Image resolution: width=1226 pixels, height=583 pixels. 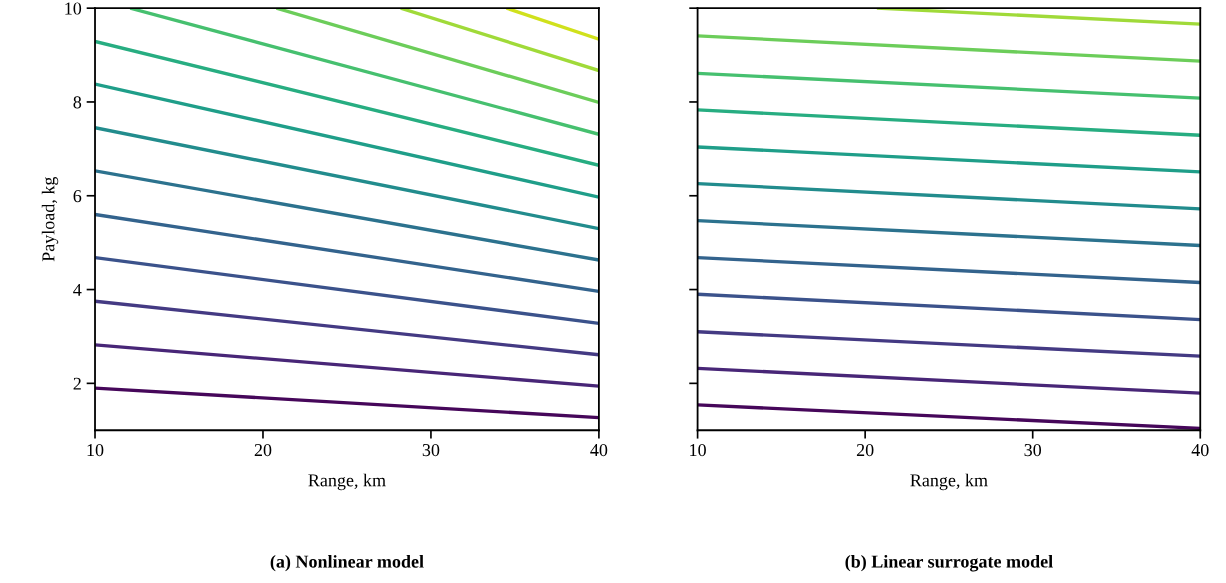 What do you see at coordinates (50, 219) in the screenshot?
I see `y-axis-title: Payload, kg` at bounding box center [50, 219].